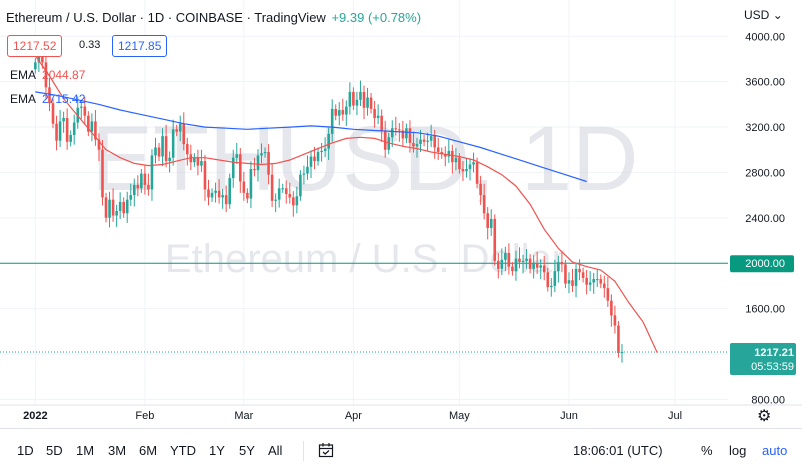 This screenshot has width=802, height=474. I want to click on price-change: +9.39 (+0.78%), so click(376, 17).